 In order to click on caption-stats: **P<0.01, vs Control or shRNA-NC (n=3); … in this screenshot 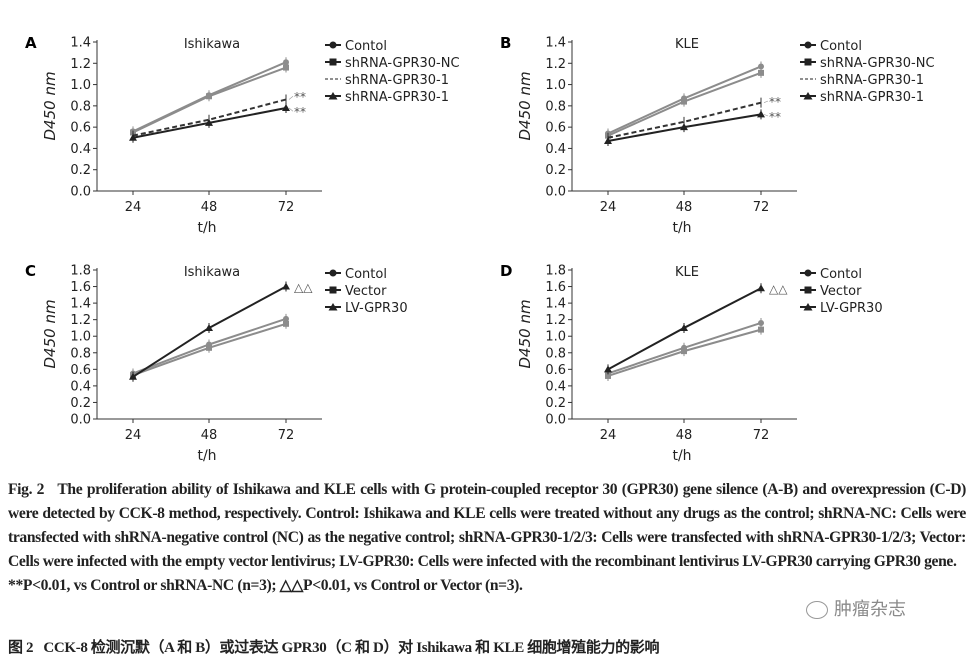, I will do `click(265, 585)`.